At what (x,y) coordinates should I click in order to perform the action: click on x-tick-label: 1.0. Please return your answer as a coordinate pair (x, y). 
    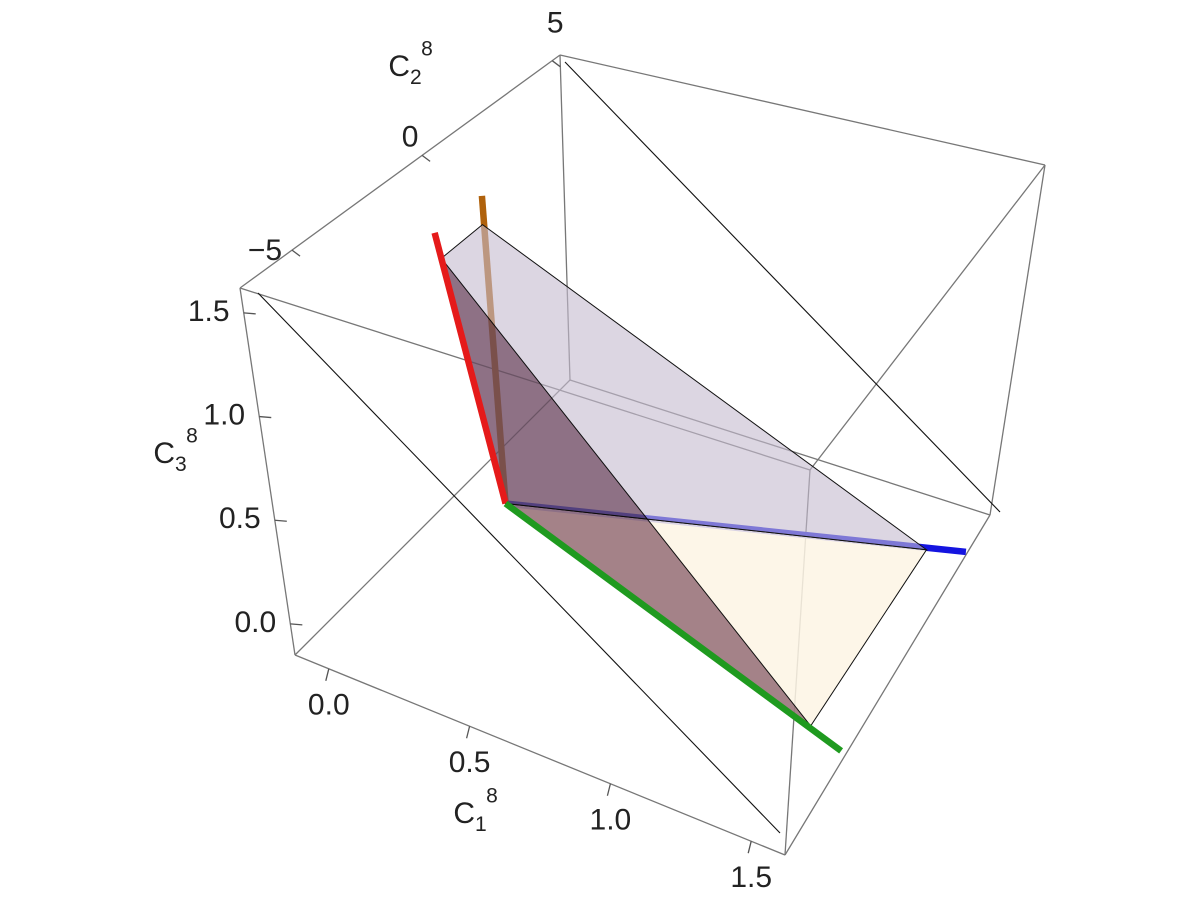
    Looking at the image, I should click on (611, 820).